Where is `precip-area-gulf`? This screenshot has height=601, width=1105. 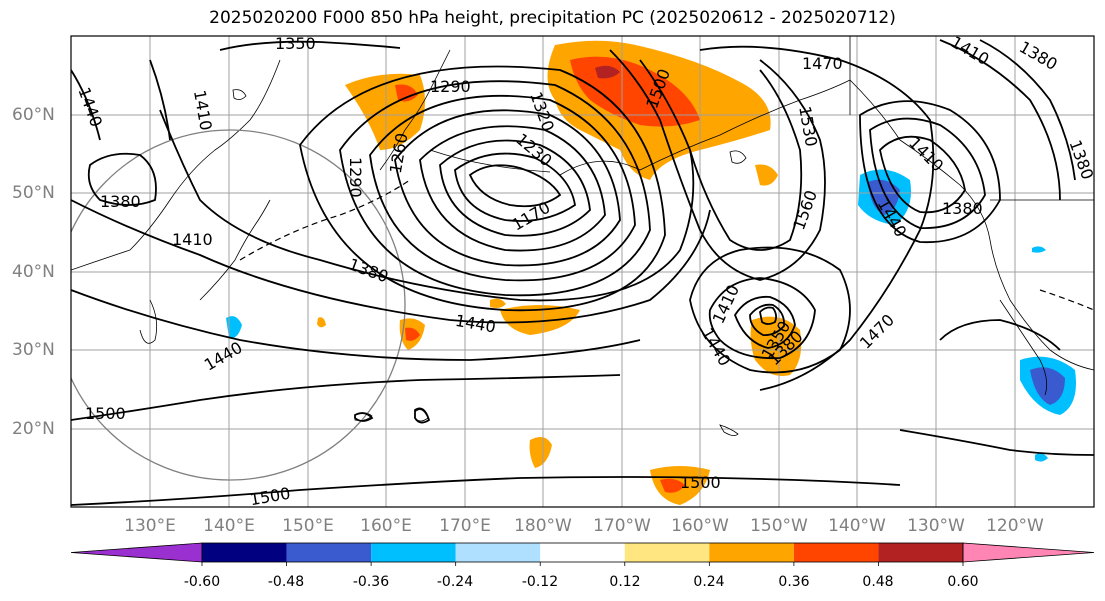 precip-area-gulf is located at coordinates (766, 175).